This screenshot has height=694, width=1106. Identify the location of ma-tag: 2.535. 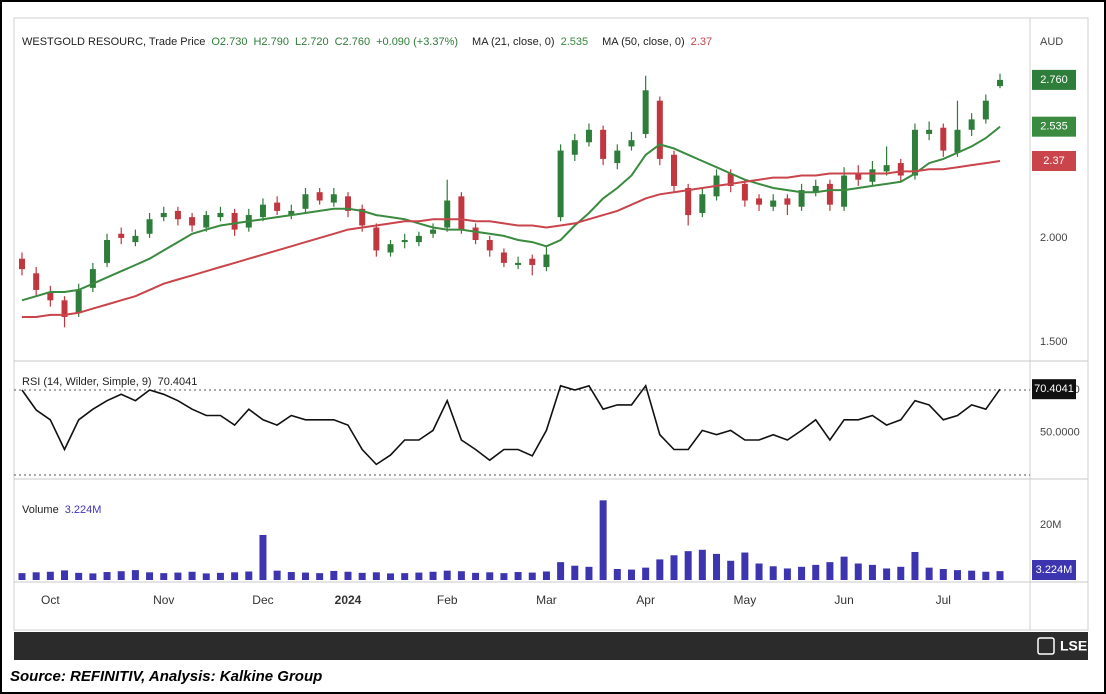
(1054, 127).